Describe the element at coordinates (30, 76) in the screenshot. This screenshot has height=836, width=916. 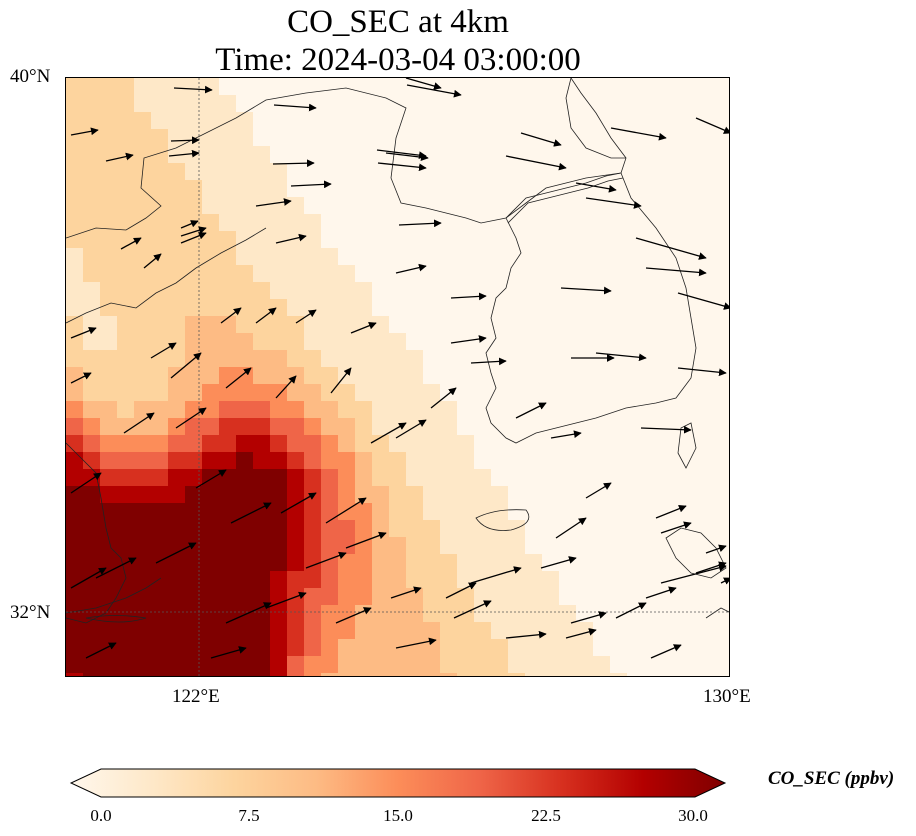
I see `lat-tick-40n: 40°N` at that location.